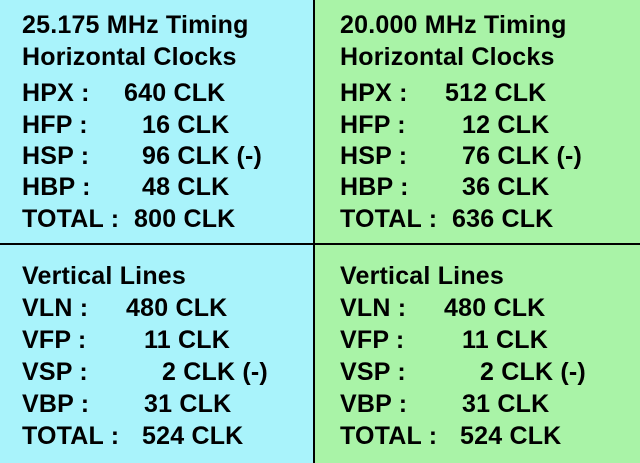 The image size is (640, 463). Describe the element at coordinates (453, 25) in the screenshot. I see `panel-title: 20.000 MHz Timing` at that location.